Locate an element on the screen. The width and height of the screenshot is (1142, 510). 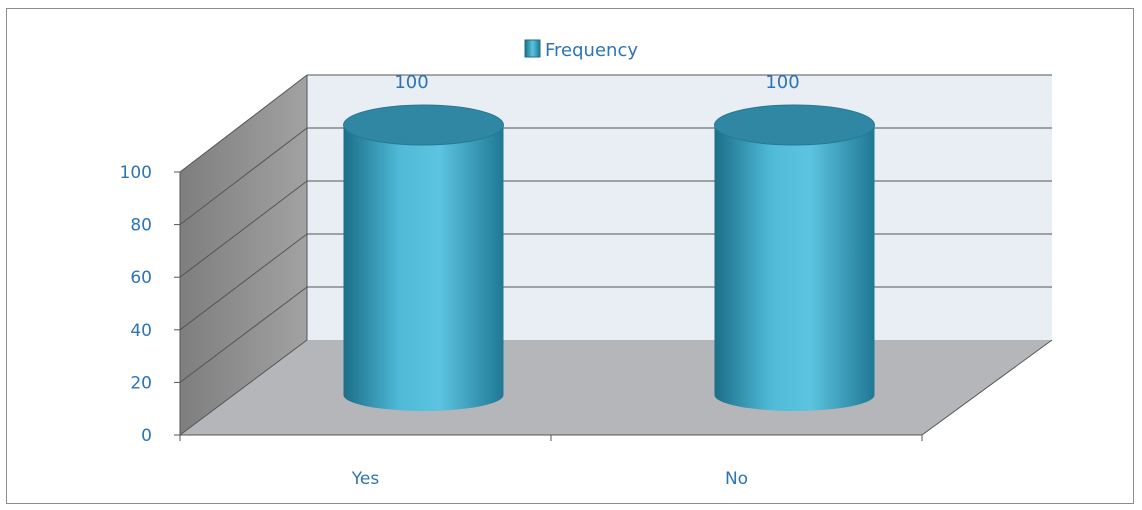
data-labels: 100 100 is located at coordinates (596, 82).